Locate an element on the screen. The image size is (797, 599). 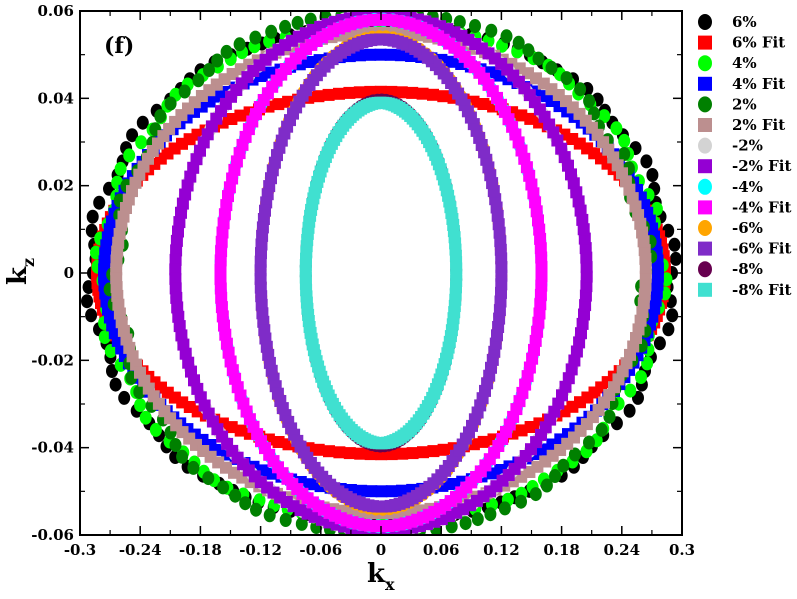
y-tick-label: 0.04 is located at coordinates (55, 98).